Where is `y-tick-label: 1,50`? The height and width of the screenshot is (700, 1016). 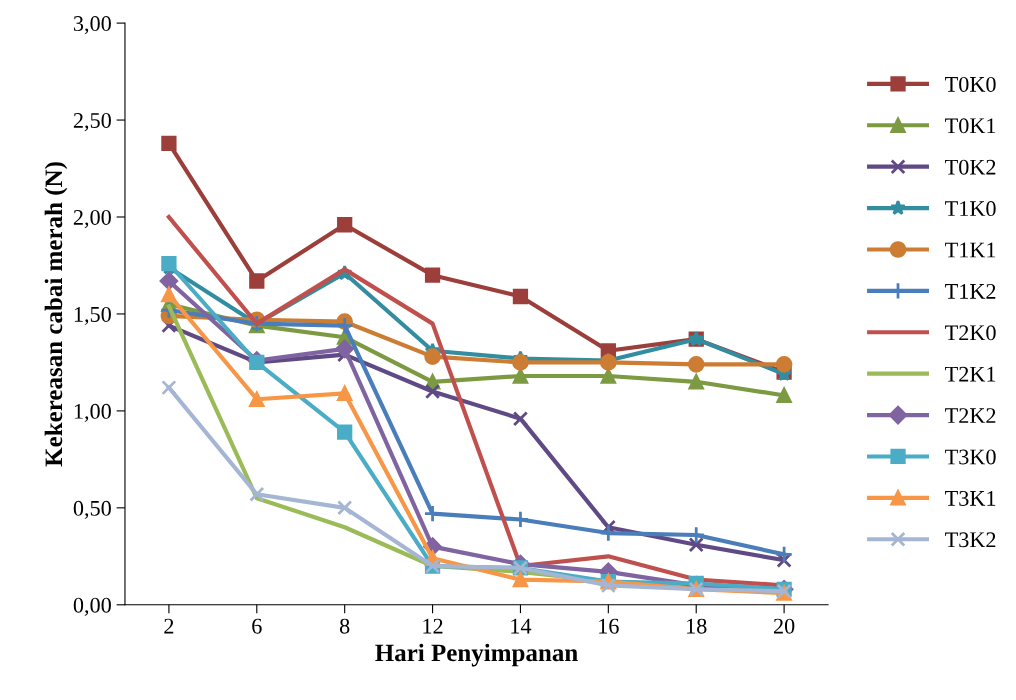
y-tick-label: 1,50 is located at coordinates (92, 316).